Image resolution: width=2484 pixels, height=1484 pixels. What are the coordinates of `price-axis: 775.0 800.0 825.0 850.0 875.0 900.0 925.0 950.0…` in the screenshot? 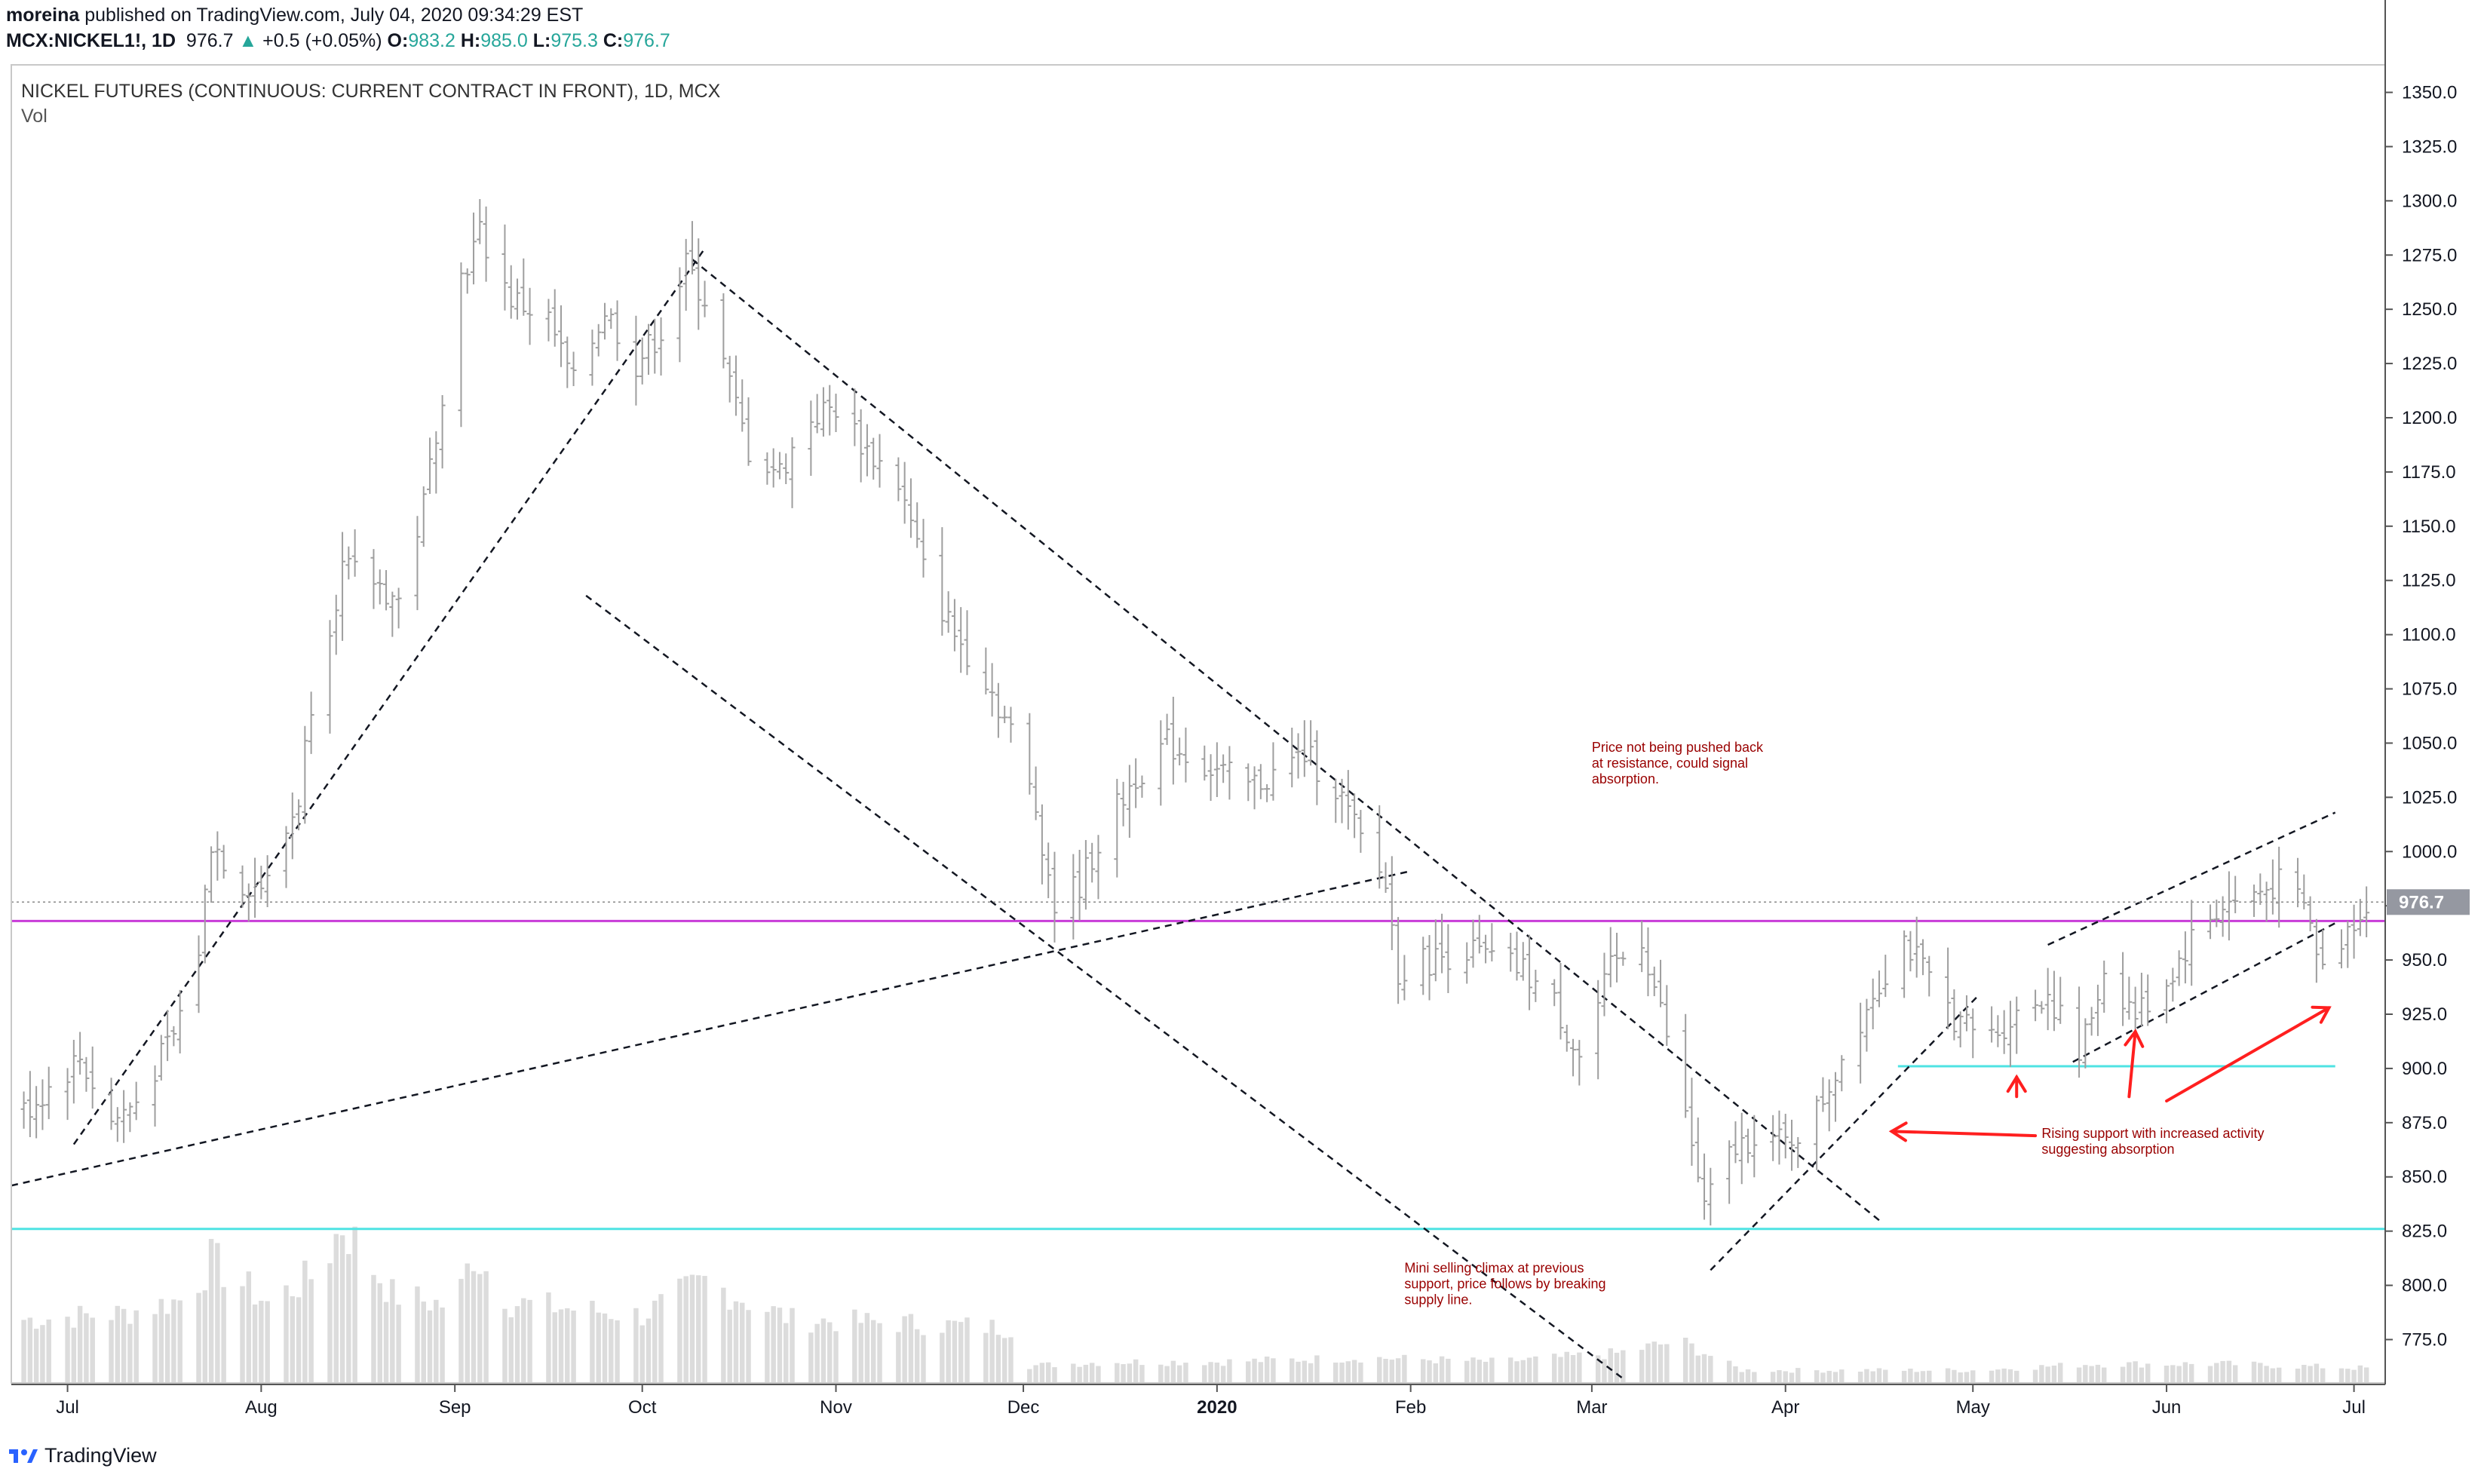 It's located at (2427, 692).